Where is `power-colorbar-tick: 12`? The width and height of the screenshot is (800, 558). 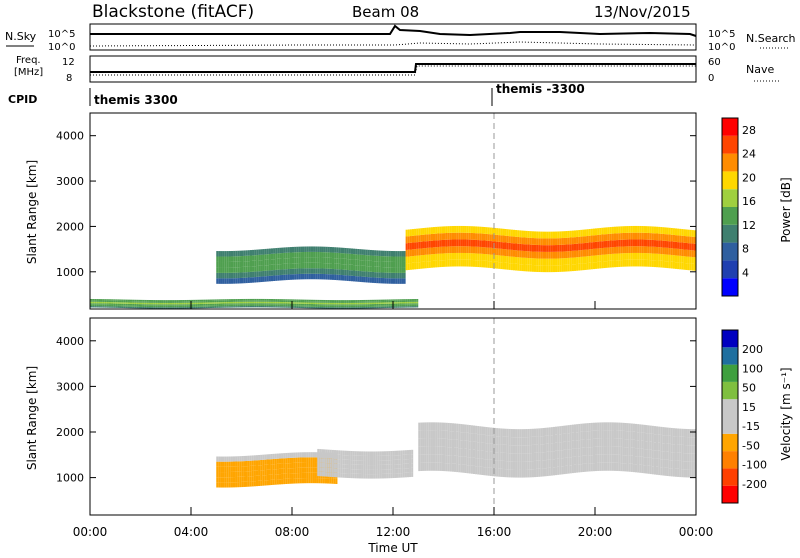
power-colorbar-tick: 12 is located at coordinates (749, 225).